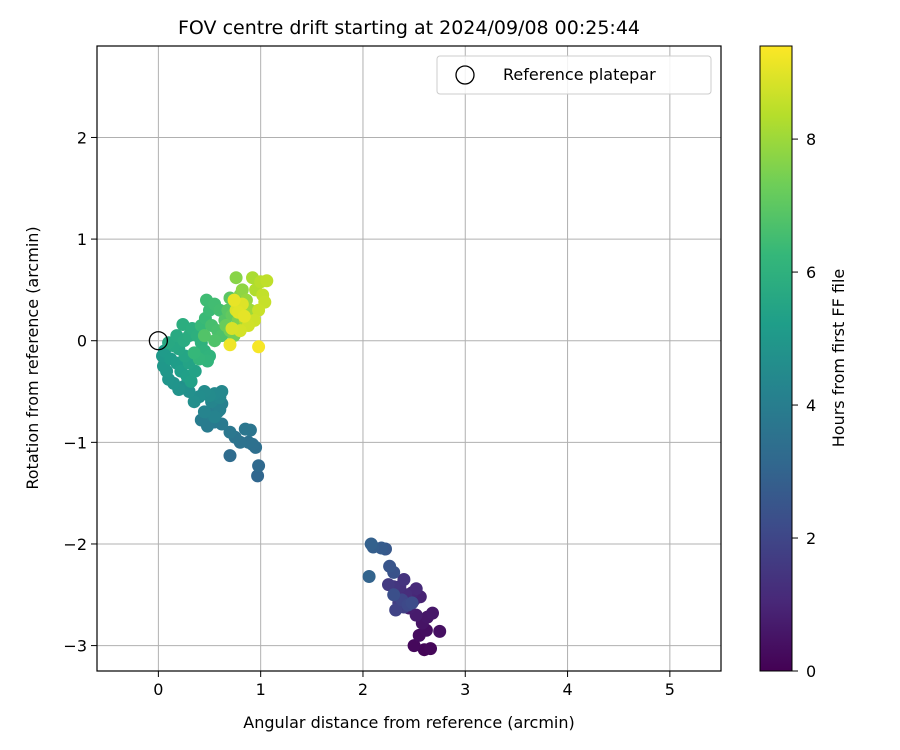 The image size is (900, 750). I want to click on y-tick-label: 0, so click(82, 341).